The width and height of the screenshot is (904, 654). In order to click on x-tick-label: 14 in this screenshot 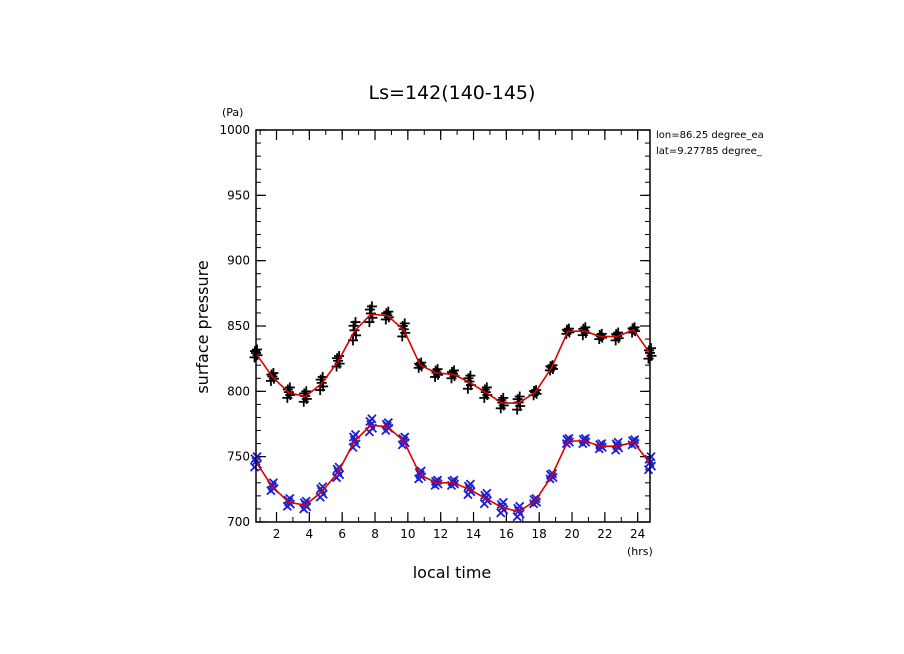, I will do `click(473, 534)`.